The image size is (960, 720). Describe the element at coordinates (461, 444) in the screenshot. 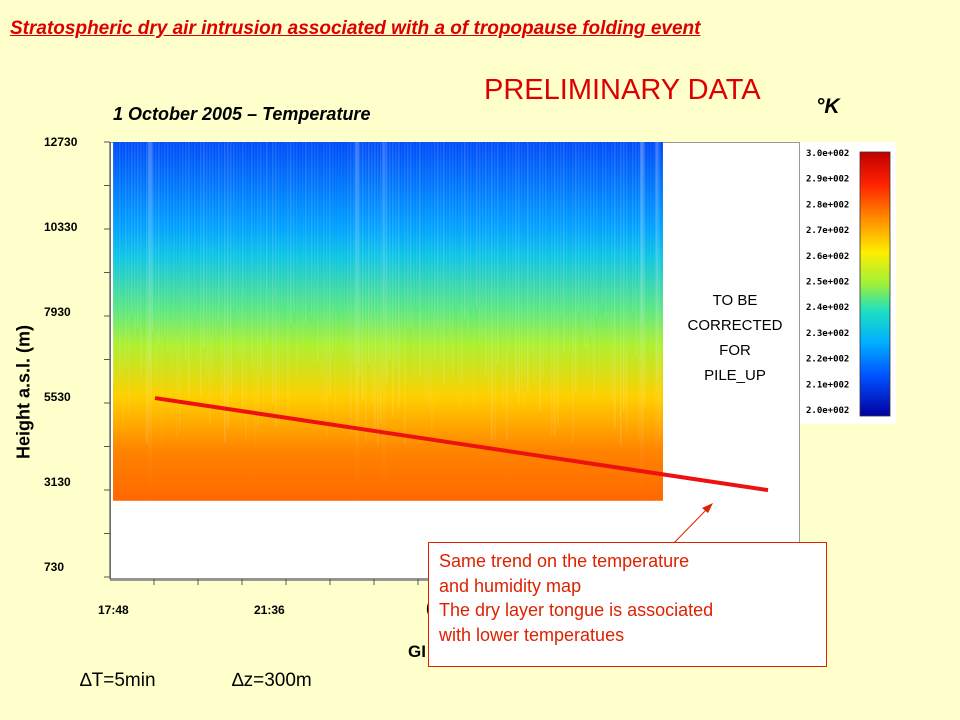

I see `trend-line` at that location.